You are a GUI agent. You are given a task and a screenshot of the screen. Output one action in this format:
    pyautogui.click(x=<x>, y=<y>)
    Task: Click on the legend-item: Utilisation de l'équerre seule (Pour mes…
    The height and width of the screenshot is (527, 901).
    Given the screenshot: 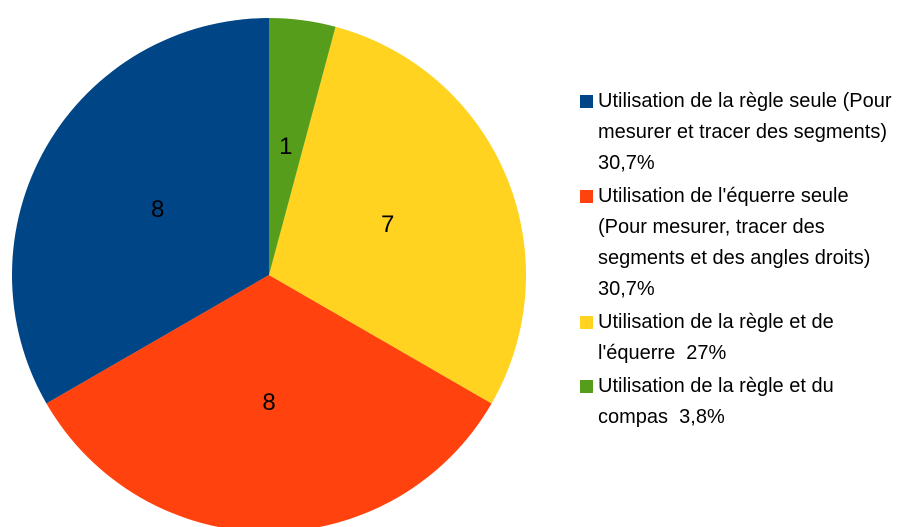 What is the action you would take?
    pyautogui.click(x=739, y=243)
    